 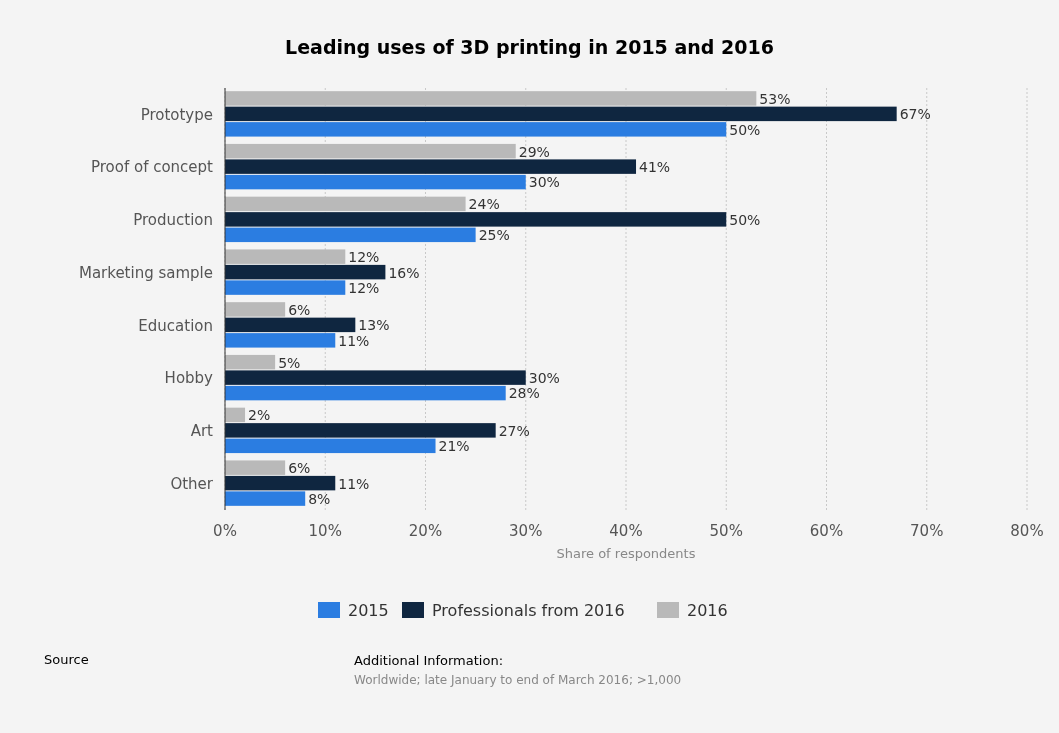 What do you see at coordinates (1027, 531) in the screenshot?
I see `x-tick-label: 80%` at bounding box center [1027, 531].